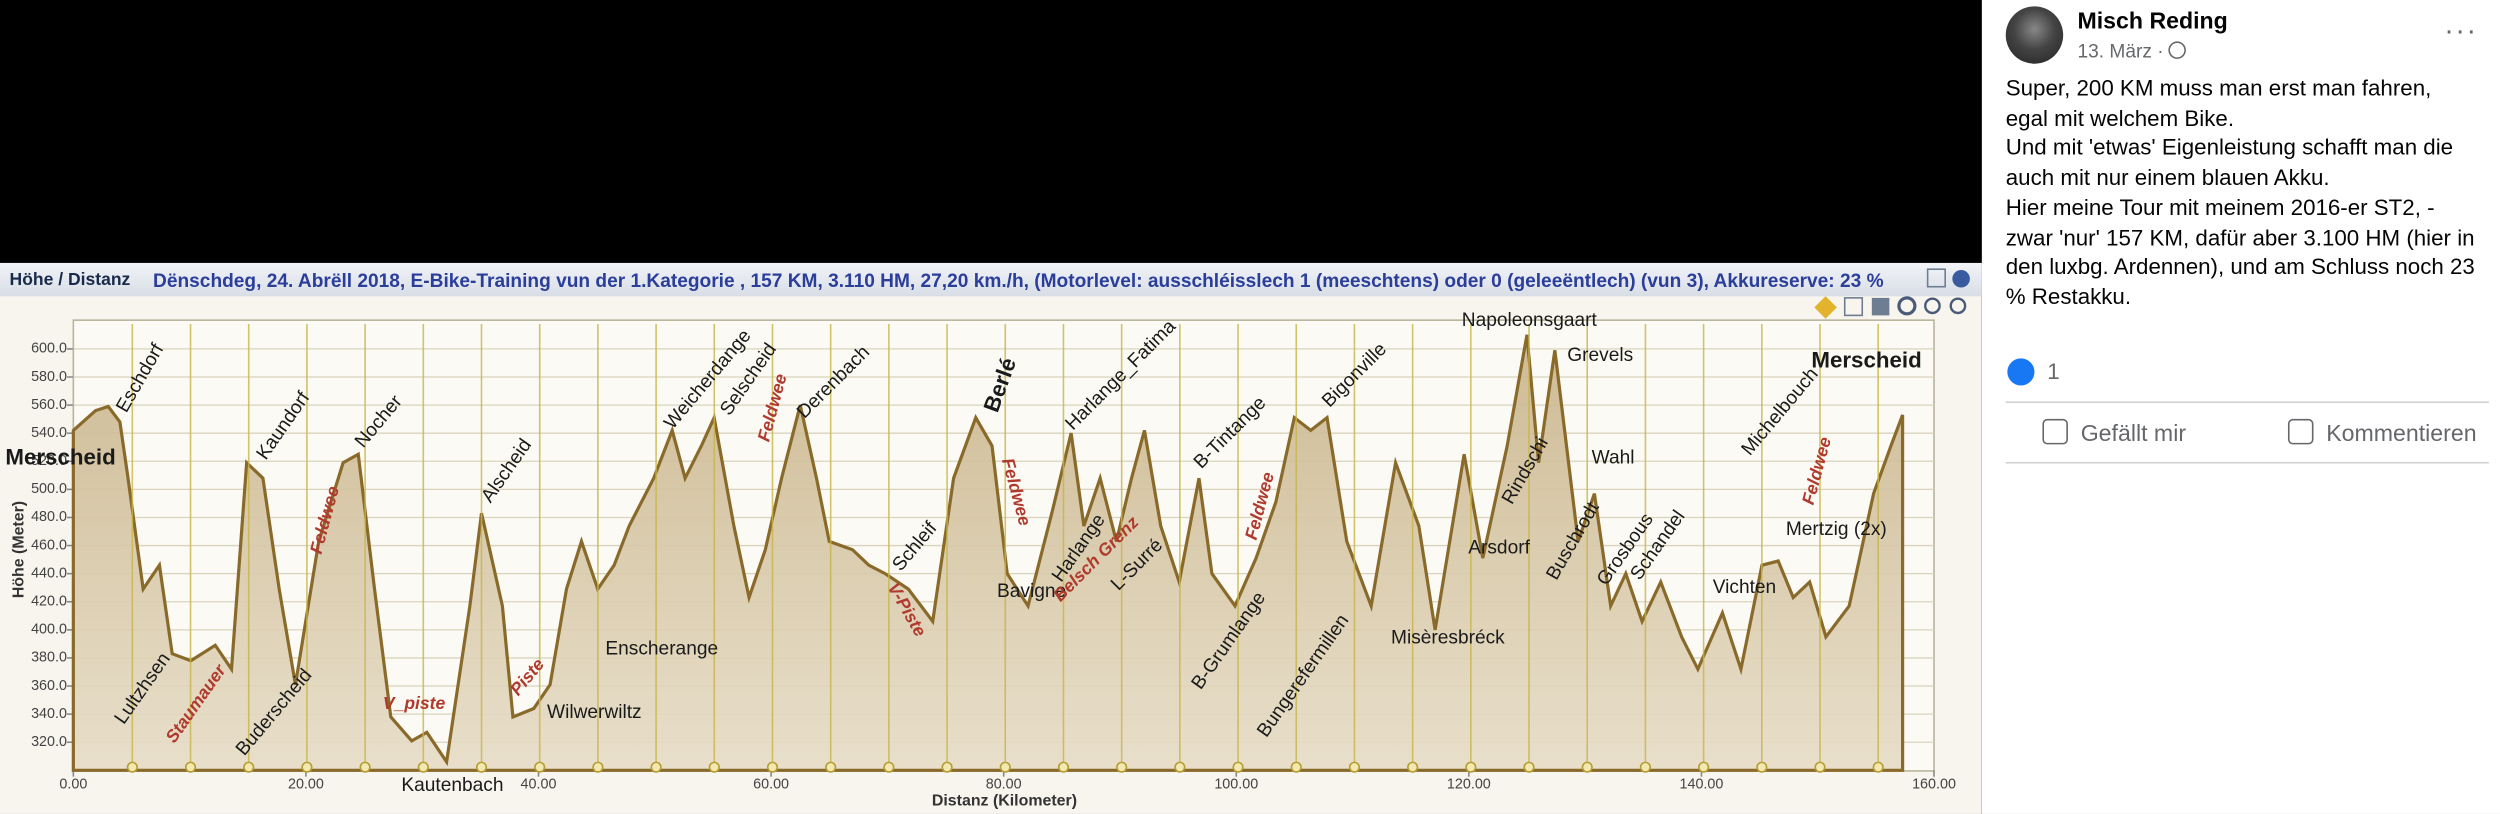 The height and width of the screenshot is (814, 2500). What do you see at coordinates (1892, 293) in the screenshot?
I see `toolbar` at bounding box center [1892, 293].